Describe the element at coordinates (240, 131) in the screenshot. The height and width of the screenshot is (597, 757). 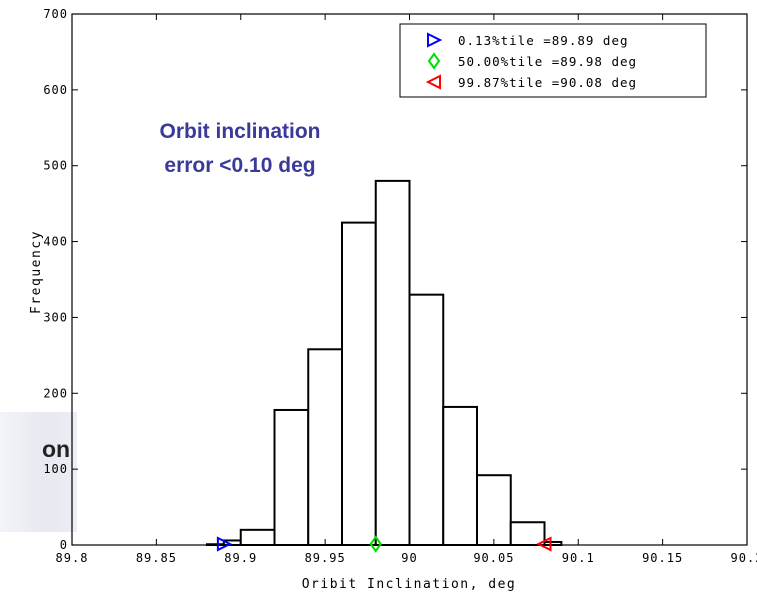
I see `annotation-line-1: Orbit inclination` at that location.